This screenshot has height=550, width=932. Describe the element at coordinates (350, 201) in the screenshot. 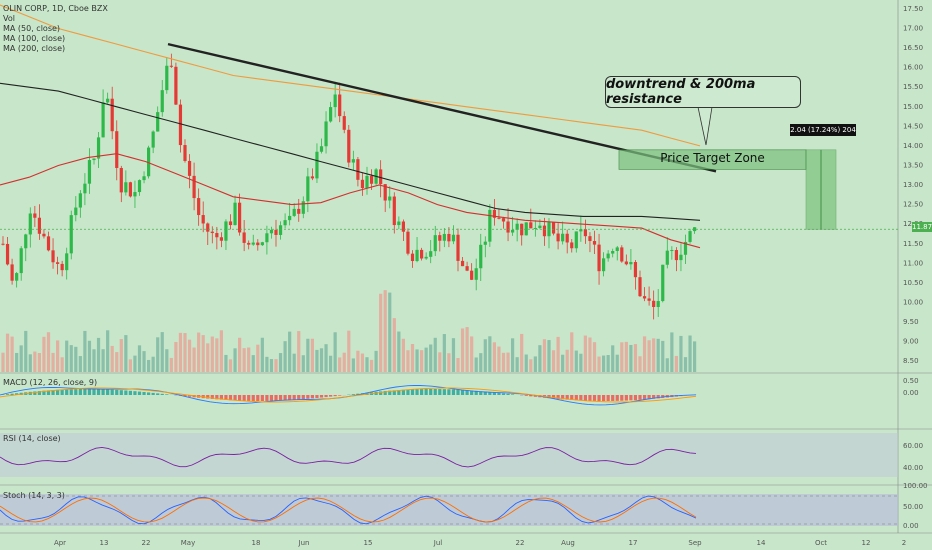

I see `ma50-line` at that location.